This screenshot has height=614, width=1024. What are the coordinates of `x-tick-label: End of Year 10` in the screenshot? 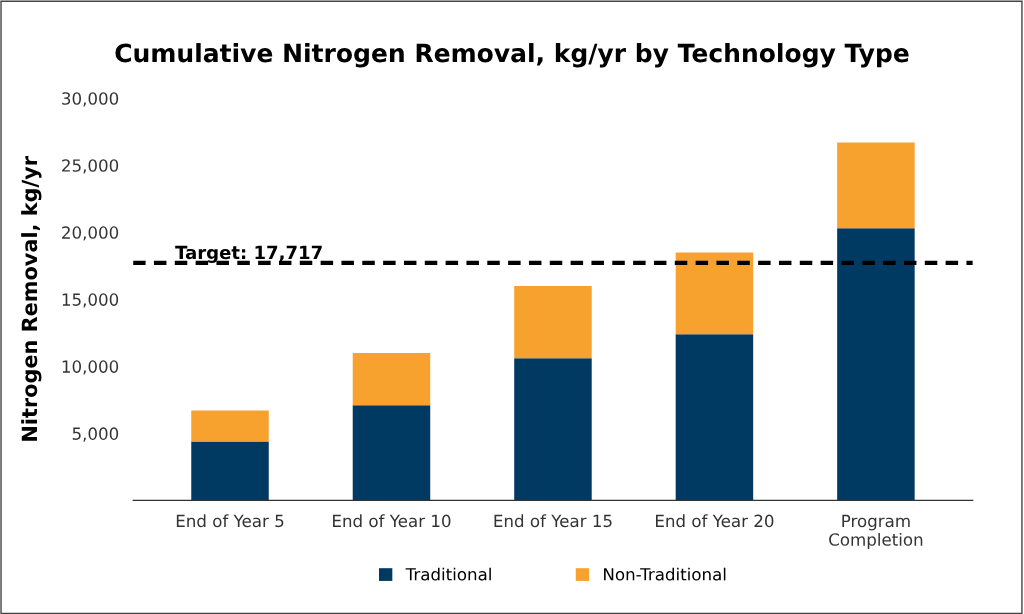 It's located at (392, 521).